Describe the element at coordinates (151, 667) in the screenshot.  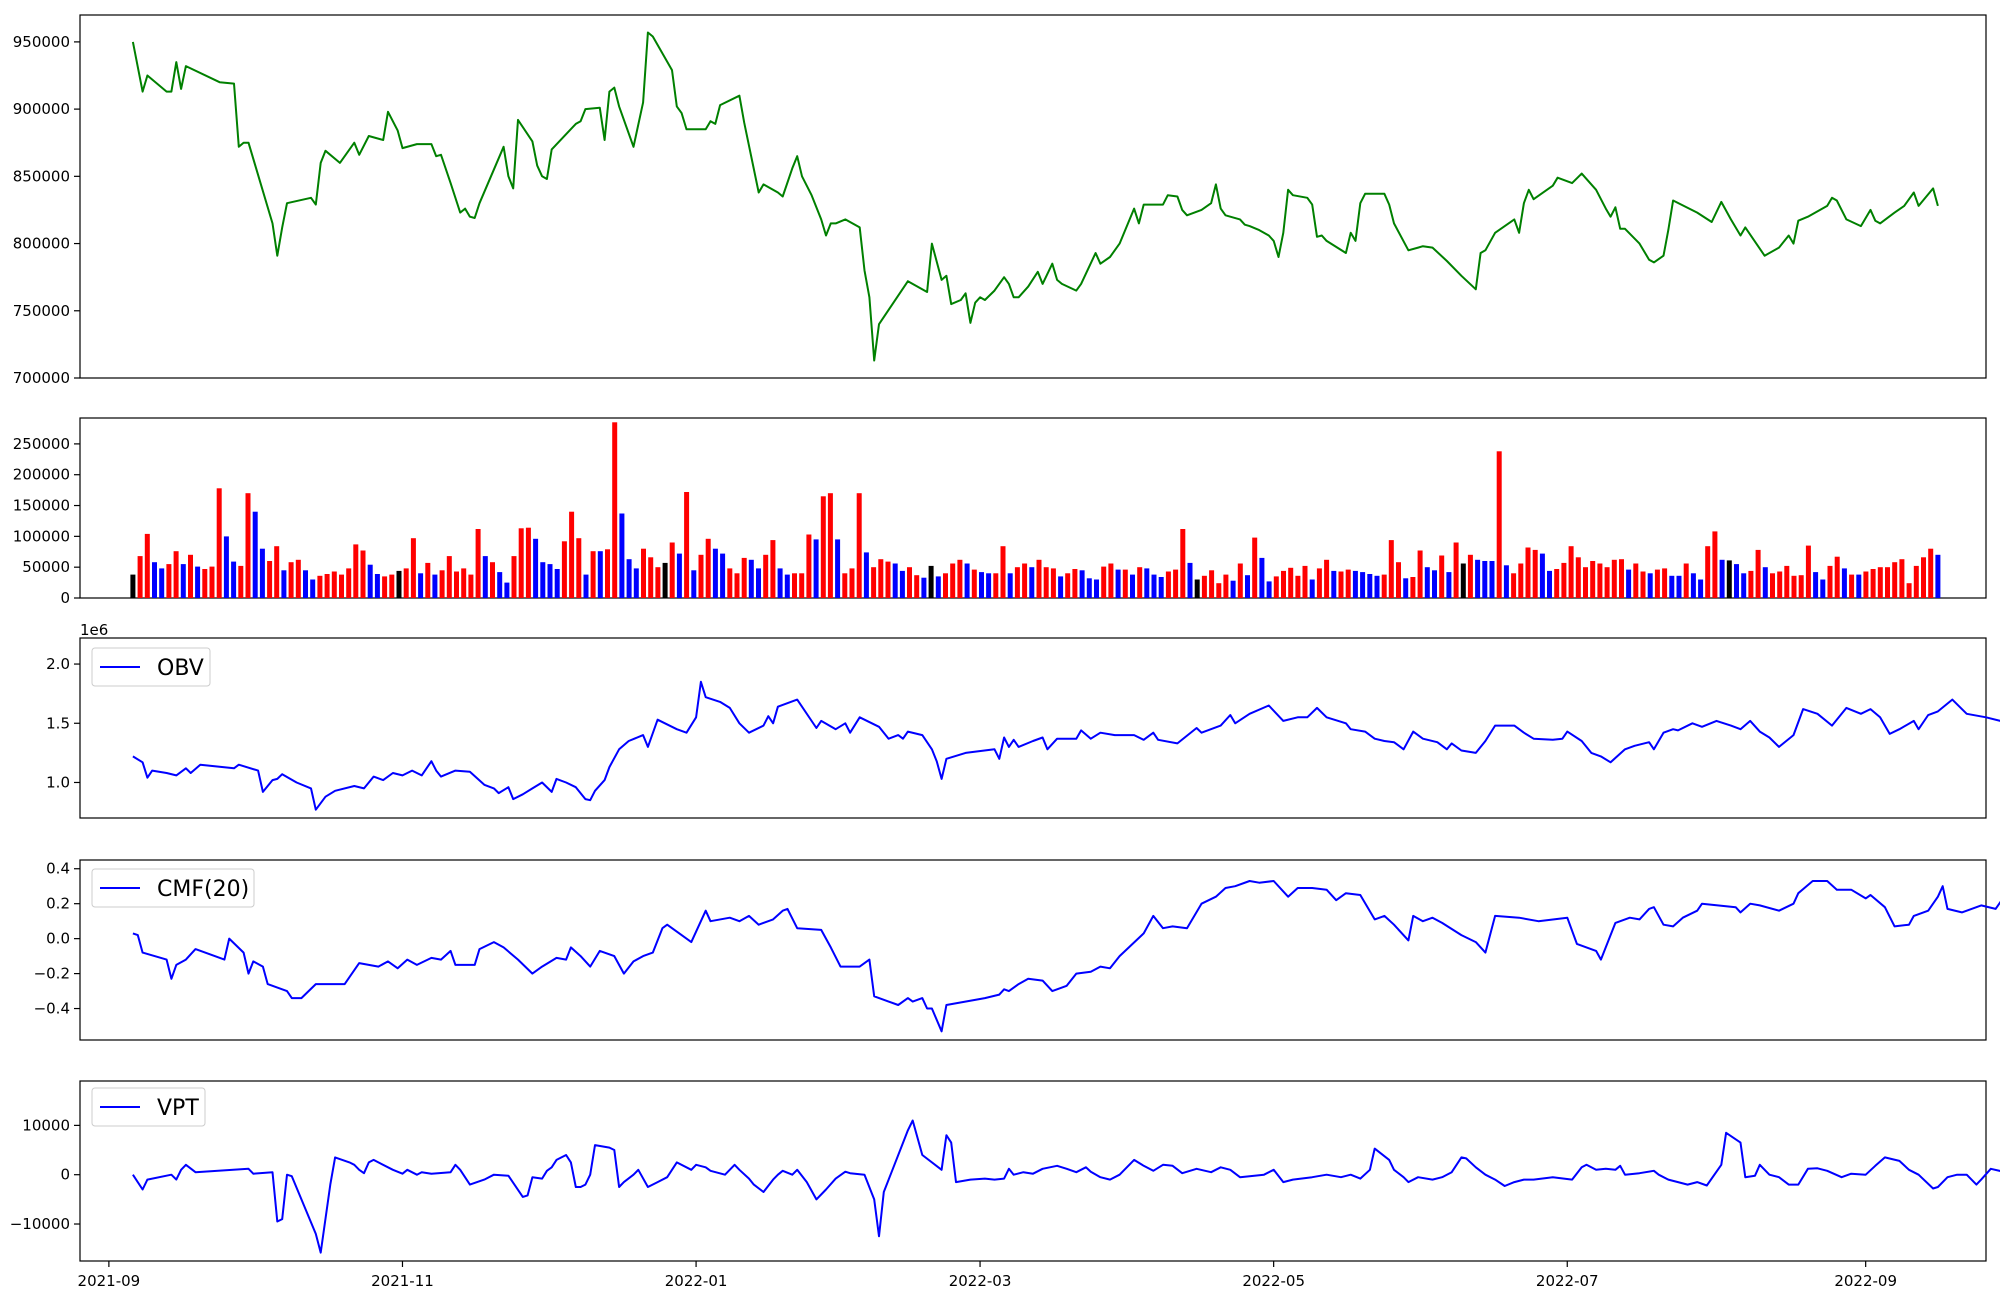
I see `obv-legend-box` at that location.